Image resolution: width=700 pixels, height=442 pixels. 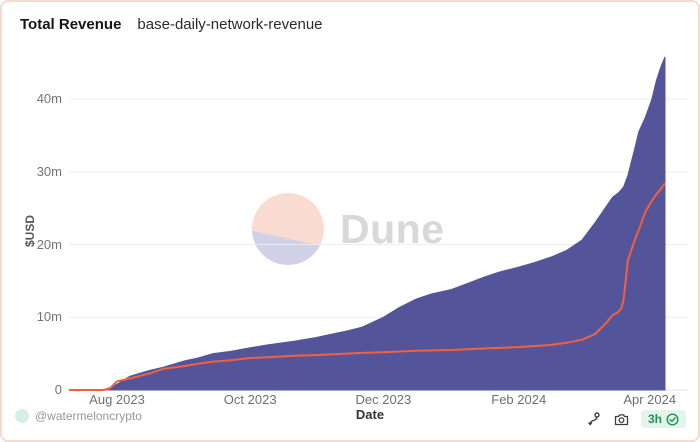 I want to click on x-tick-oct-2023: Oct 2023, so click(x=250, y=399).